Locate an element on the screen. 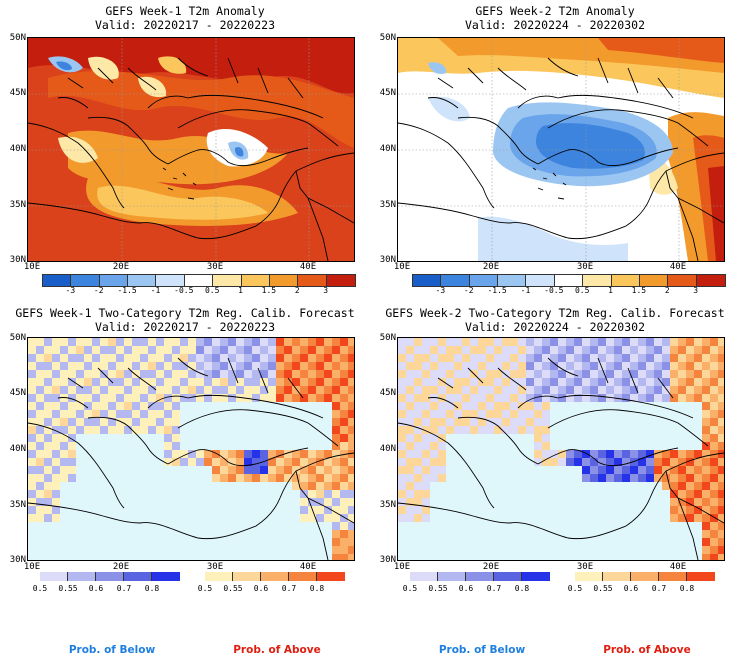  prob-above-label: Prob. of Above is located at coordinates (277, 650).